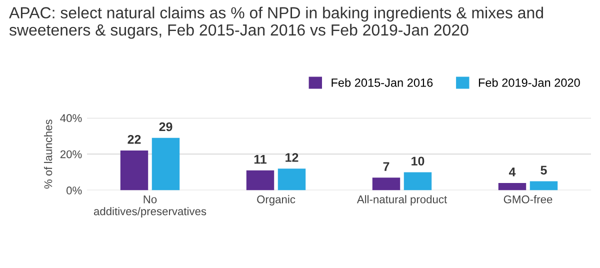 Image resolution: width=600 pixels, height=268 pixels. What do you see at coordinates (418, 161) in the screenshot?
I see `data-label: 10` at bounding box center [418, 161].